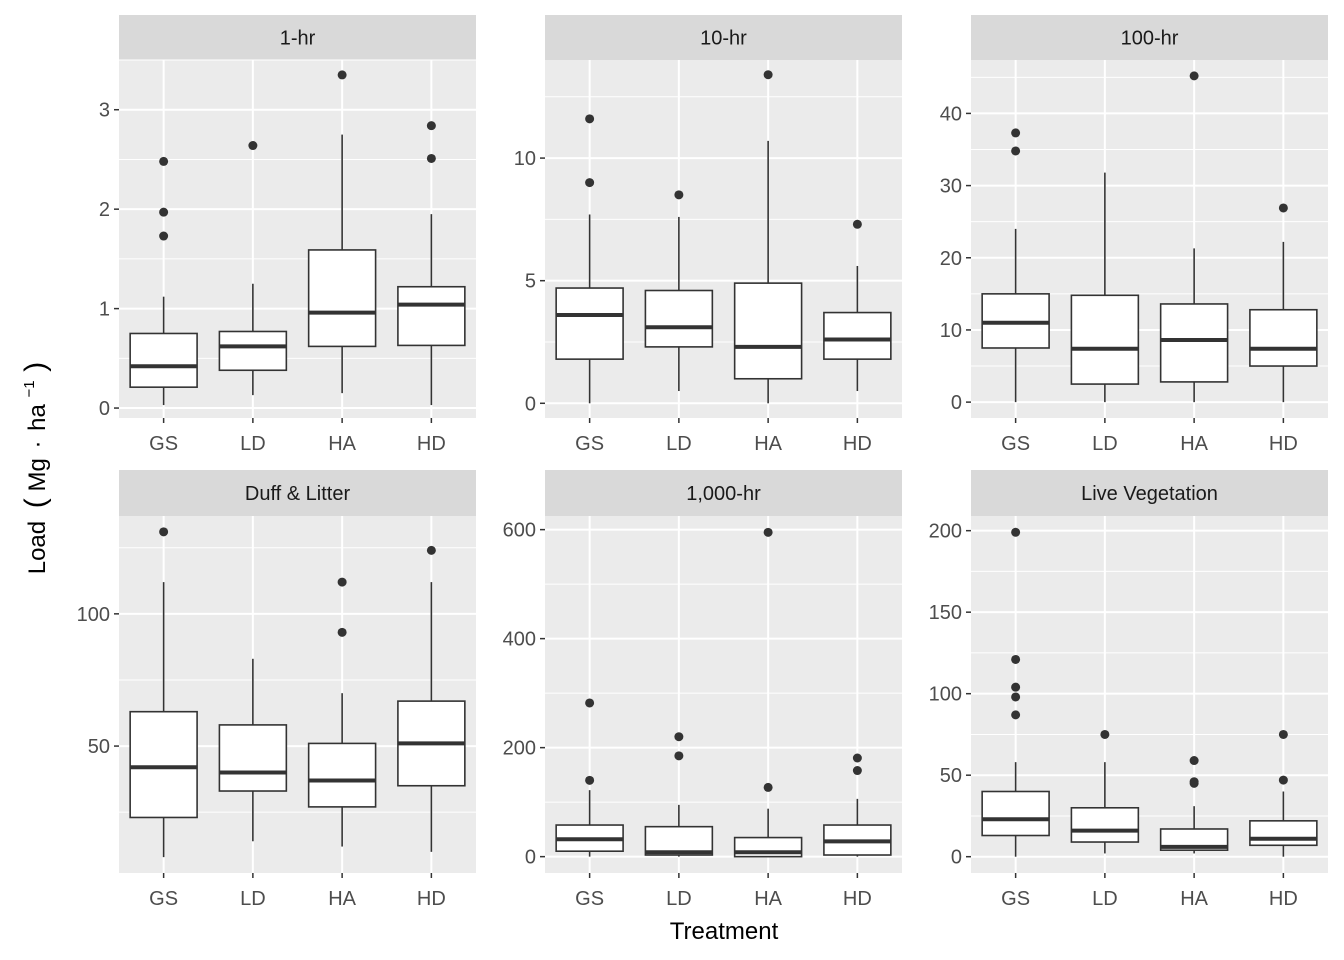  I want to click on y-tick-label: 1, so click(104, 310).